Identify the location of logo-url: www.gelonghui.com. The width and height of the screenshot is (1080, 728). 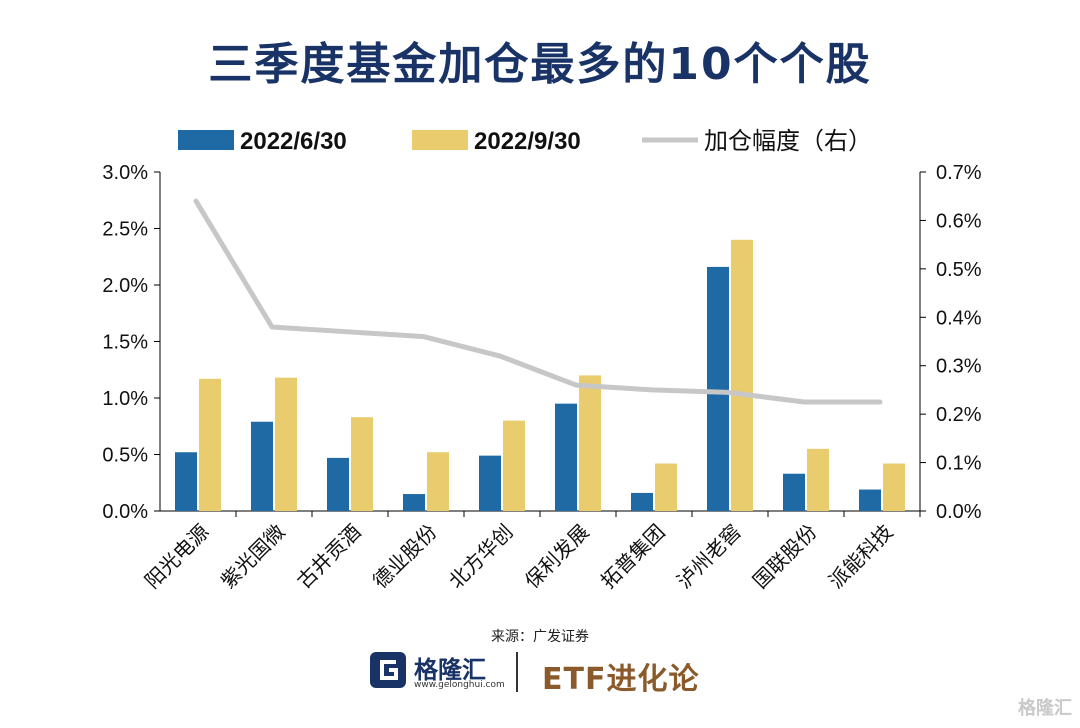
(459, 685).